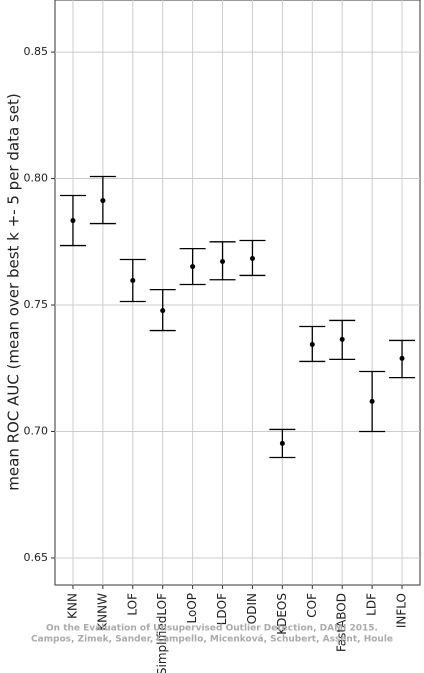 This screenshot has height=673, width=424. What do you see at coordinates (372, 604) in the screenshot?
I see `x-tick-label: LDF` at bounding box center [372, 604].